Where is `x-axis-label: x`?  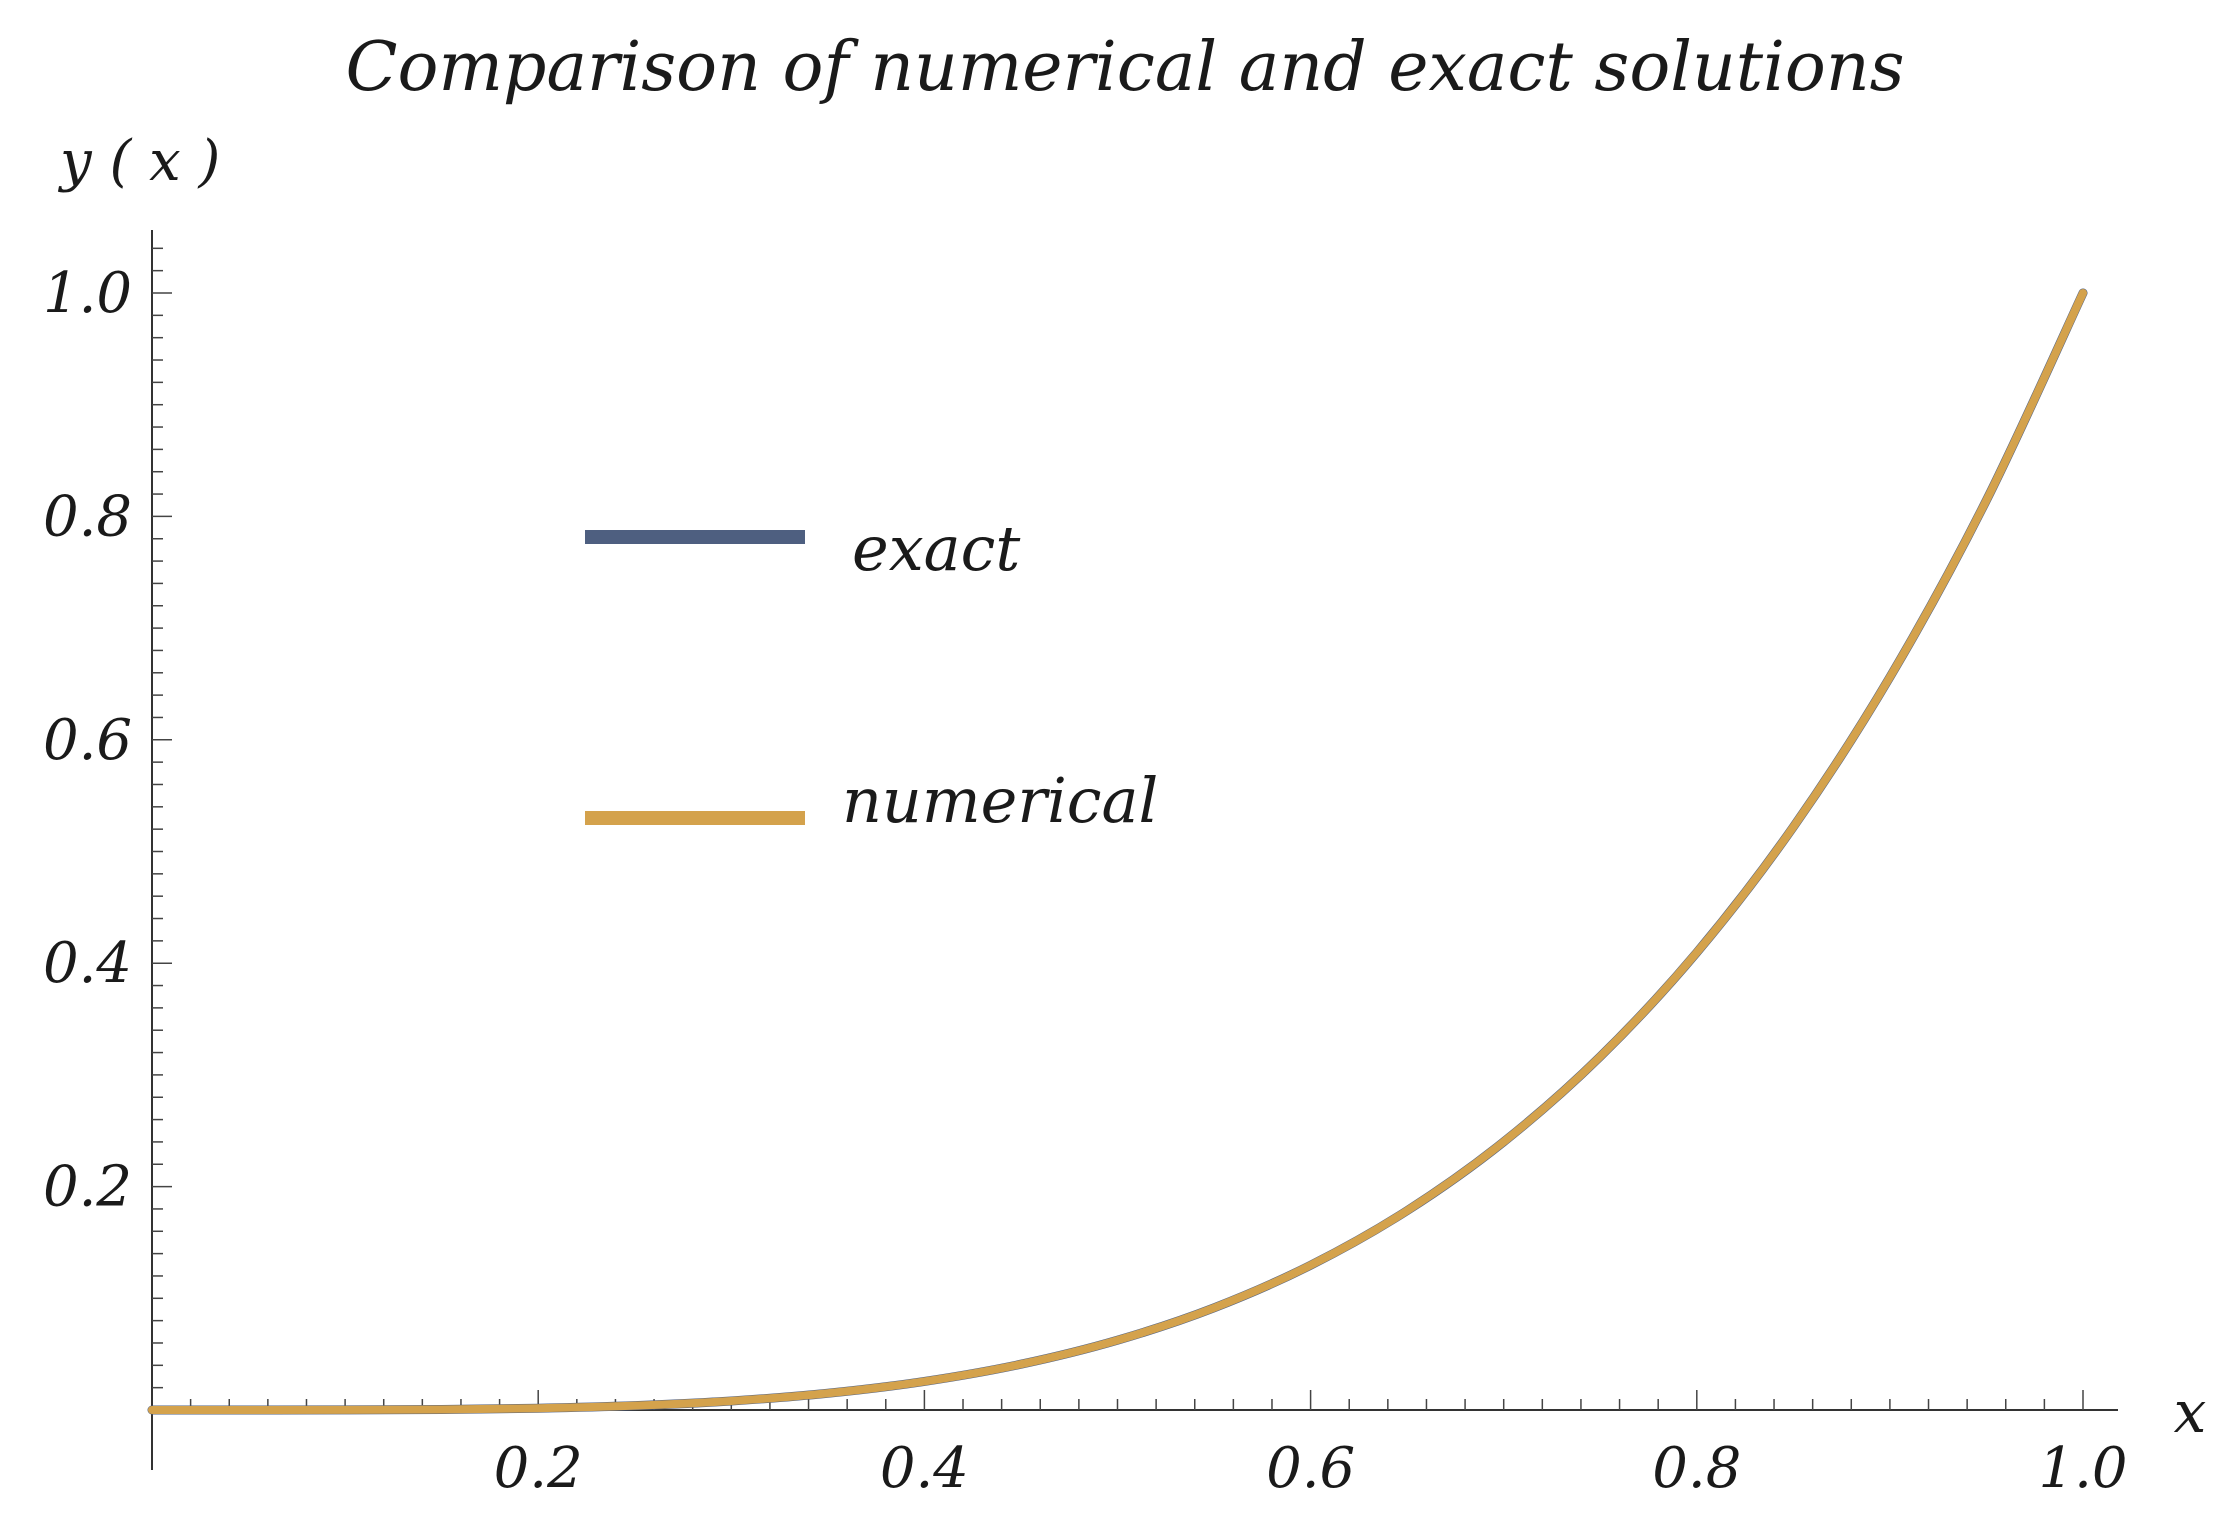
x-axis-label: x is located at coordinates (2190, 1412).